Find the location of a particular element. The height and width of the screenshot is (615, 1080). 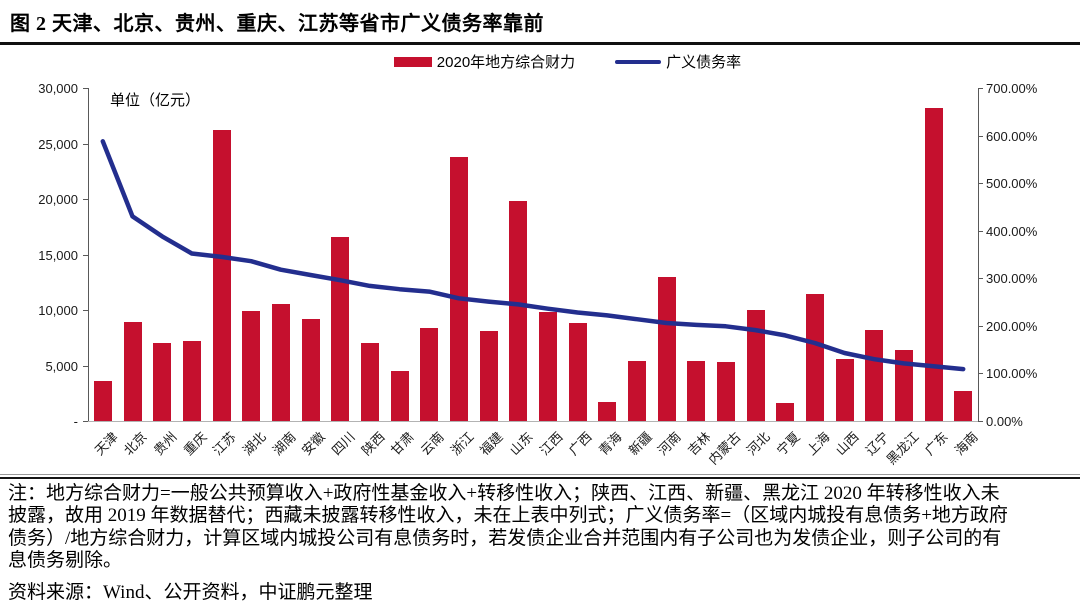

right-axis-tick-label: 0.00% is located at coordinates (1004, 421).